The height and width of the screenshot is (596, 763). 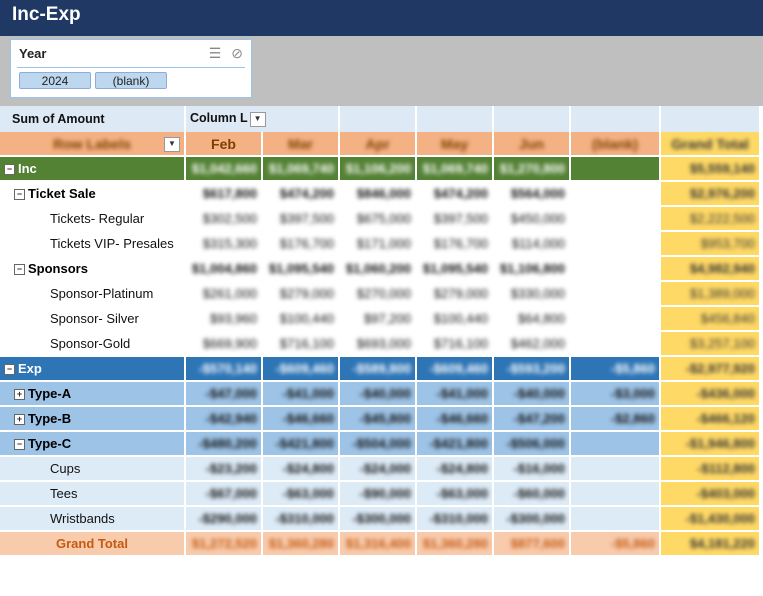 What do you see at coordinates (224, 244) in the screenshot?
I see `value-cell: $315,300` at bounding box center [224, 244].